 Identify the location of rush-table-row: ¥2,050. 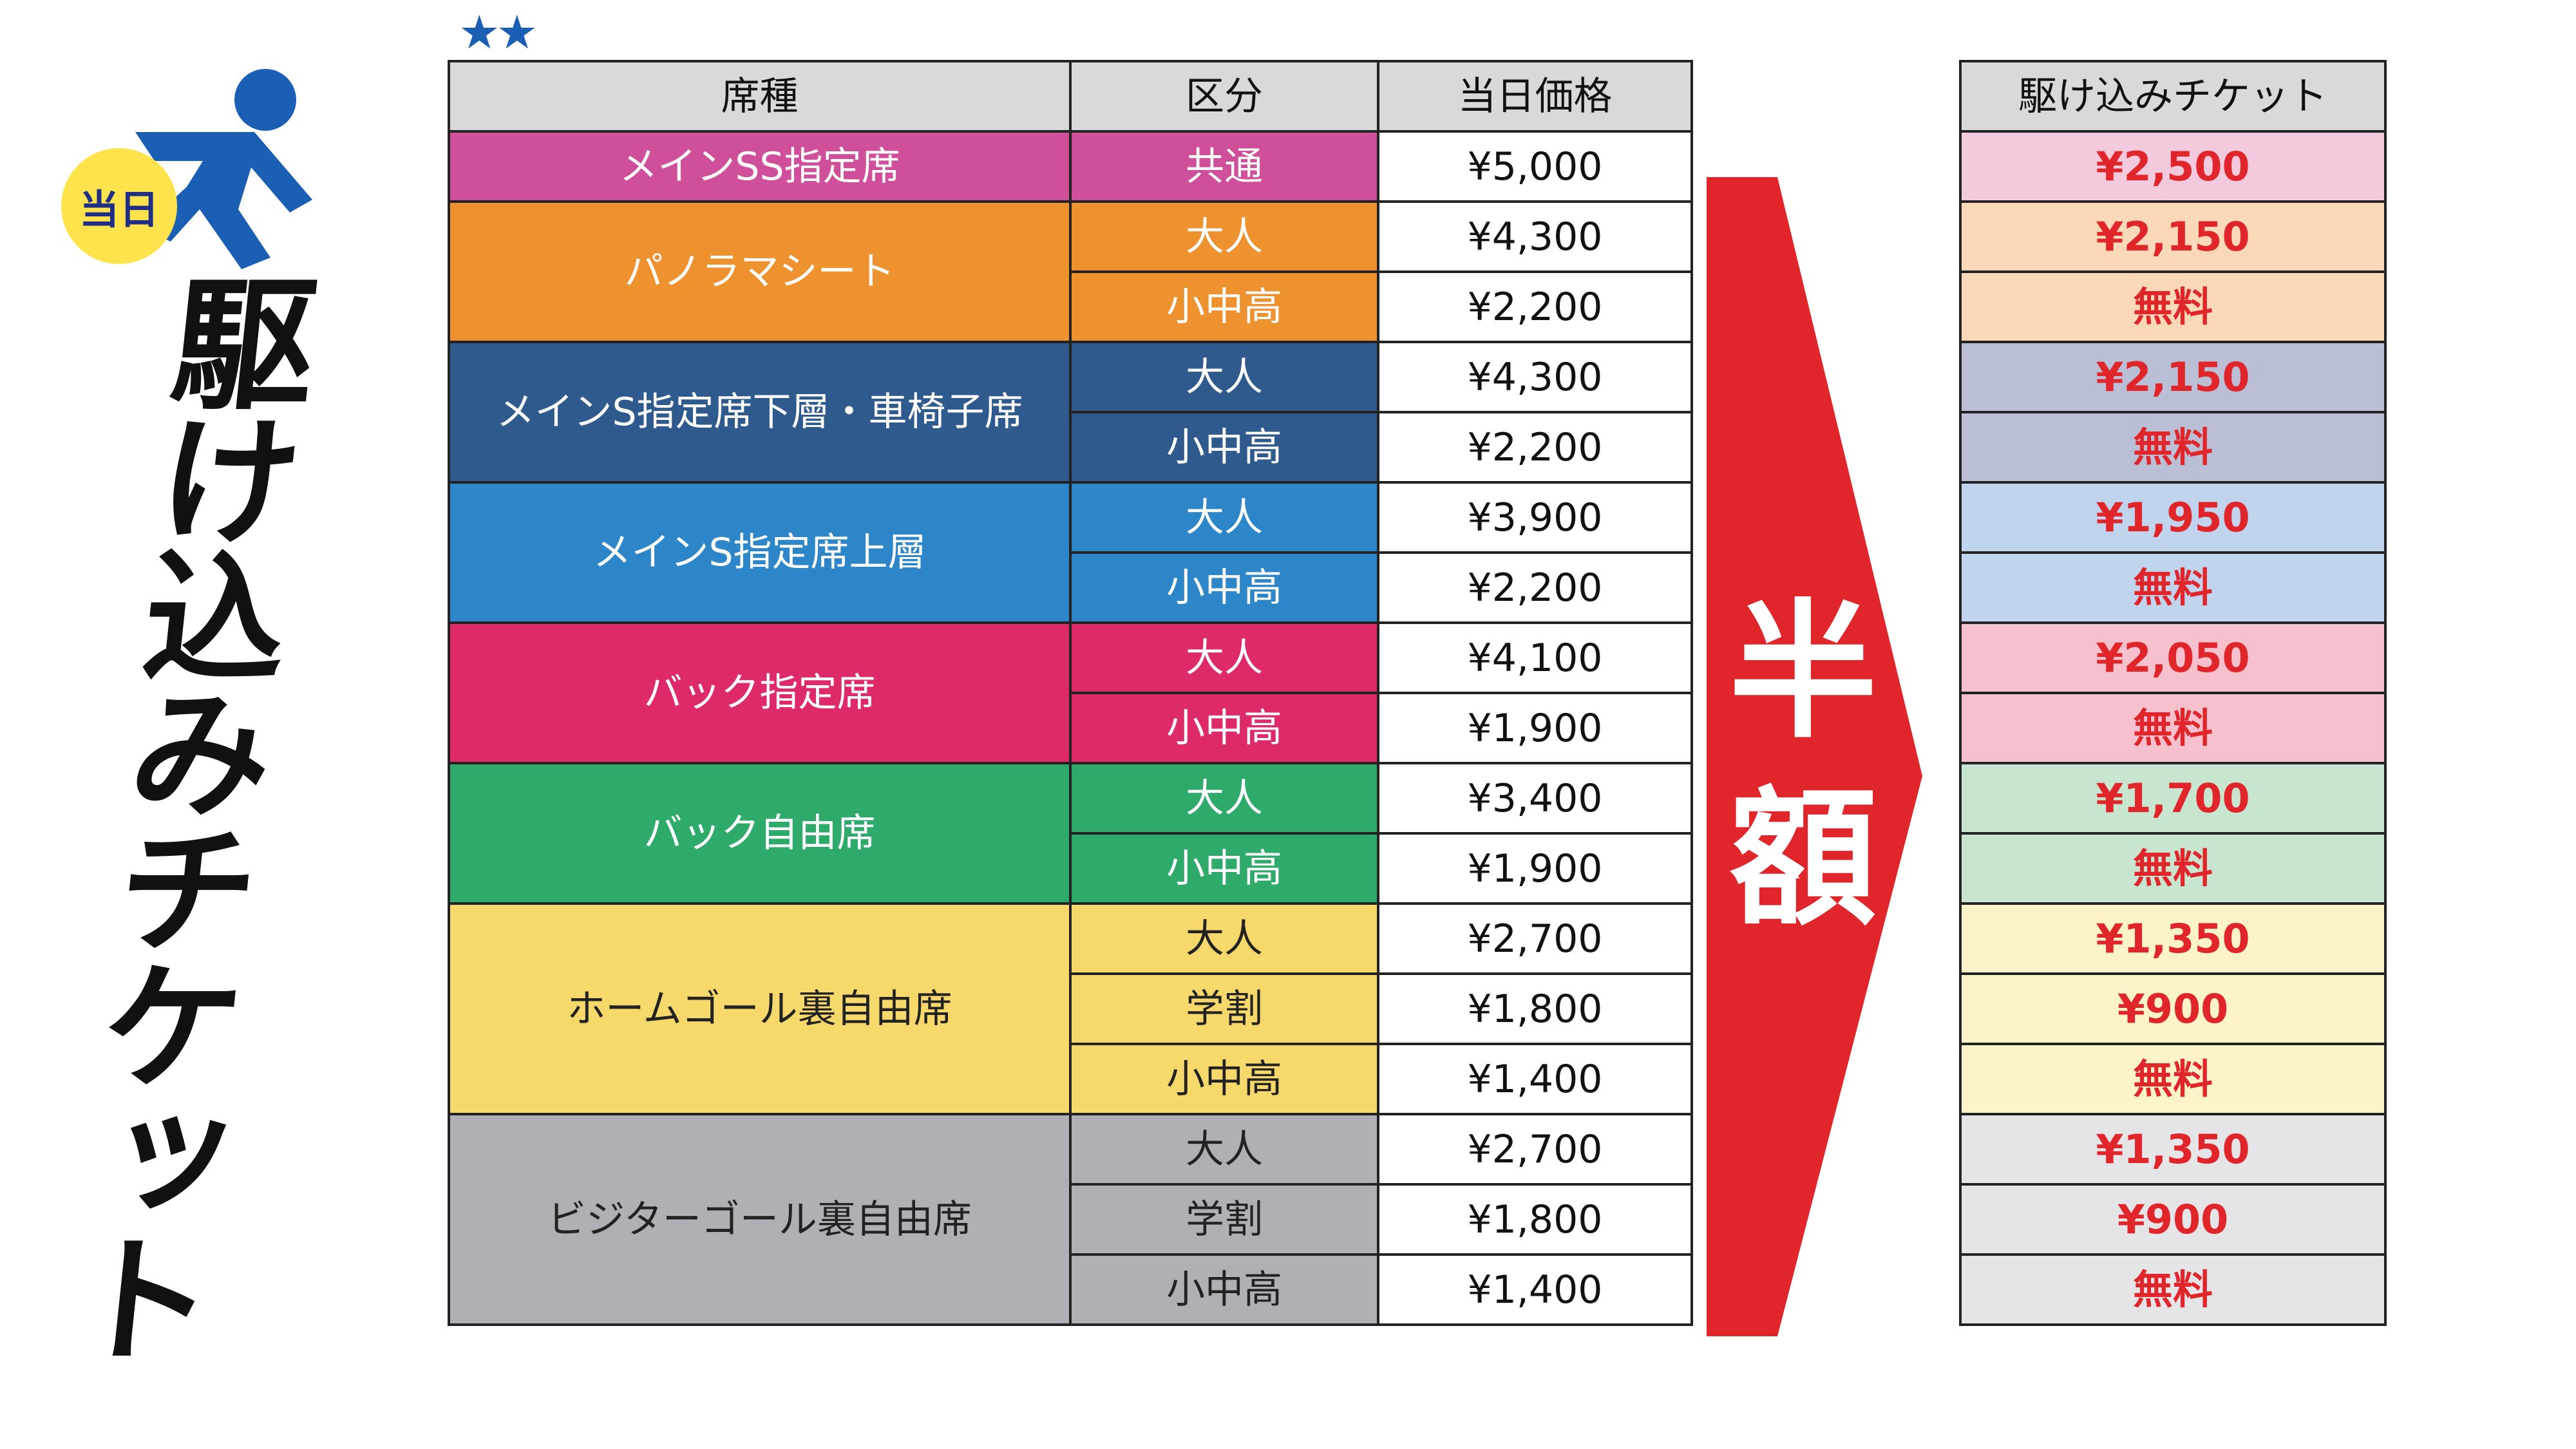
(2173, 657).